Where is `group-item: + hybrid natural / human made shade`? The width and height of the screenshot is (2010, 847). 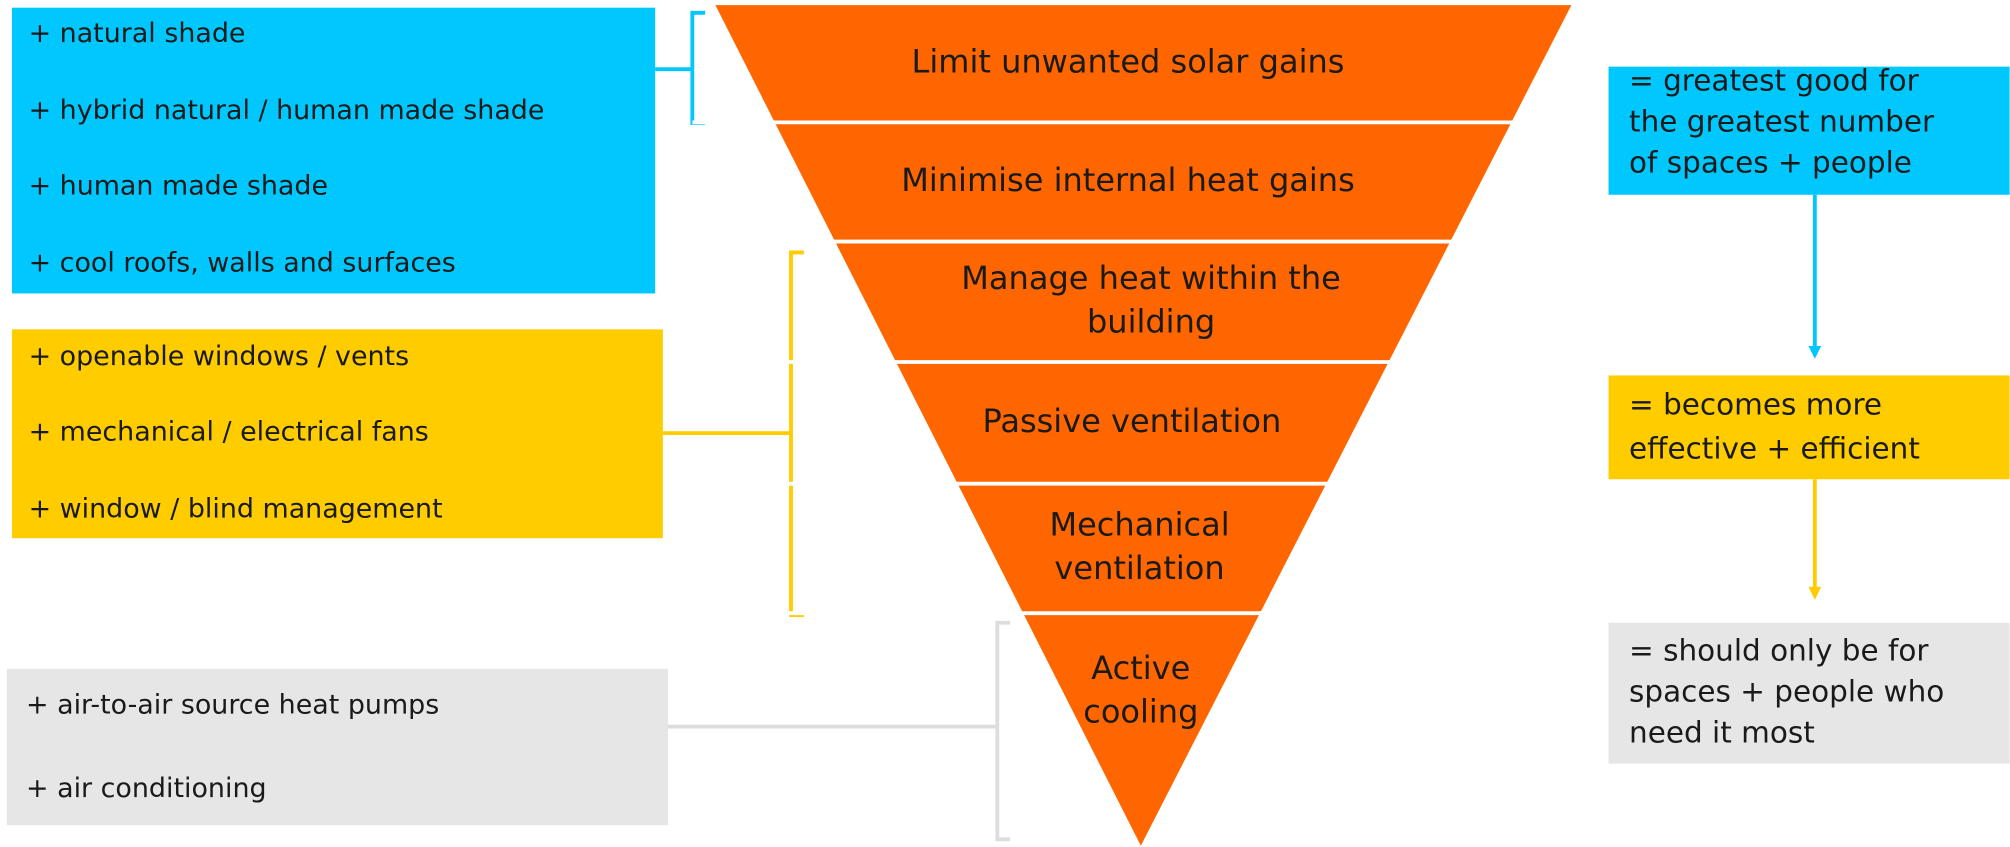 group-item: + hybrid natural / human made shade is located at coordinates (287, 110).